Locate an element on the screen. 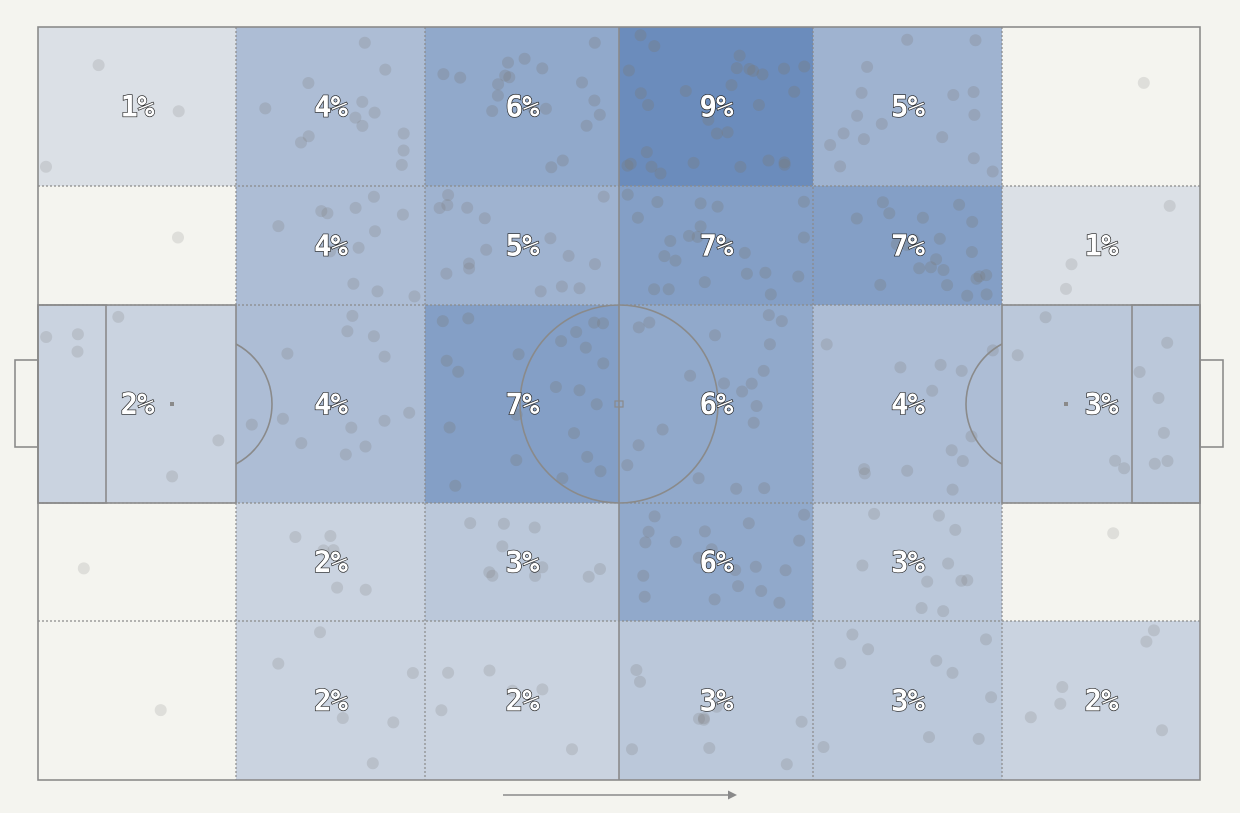 Image resolution: width=1240 pixels, height=813 pixels. heatmap-cell-r1-c4 is located at coordinates (907, 245).